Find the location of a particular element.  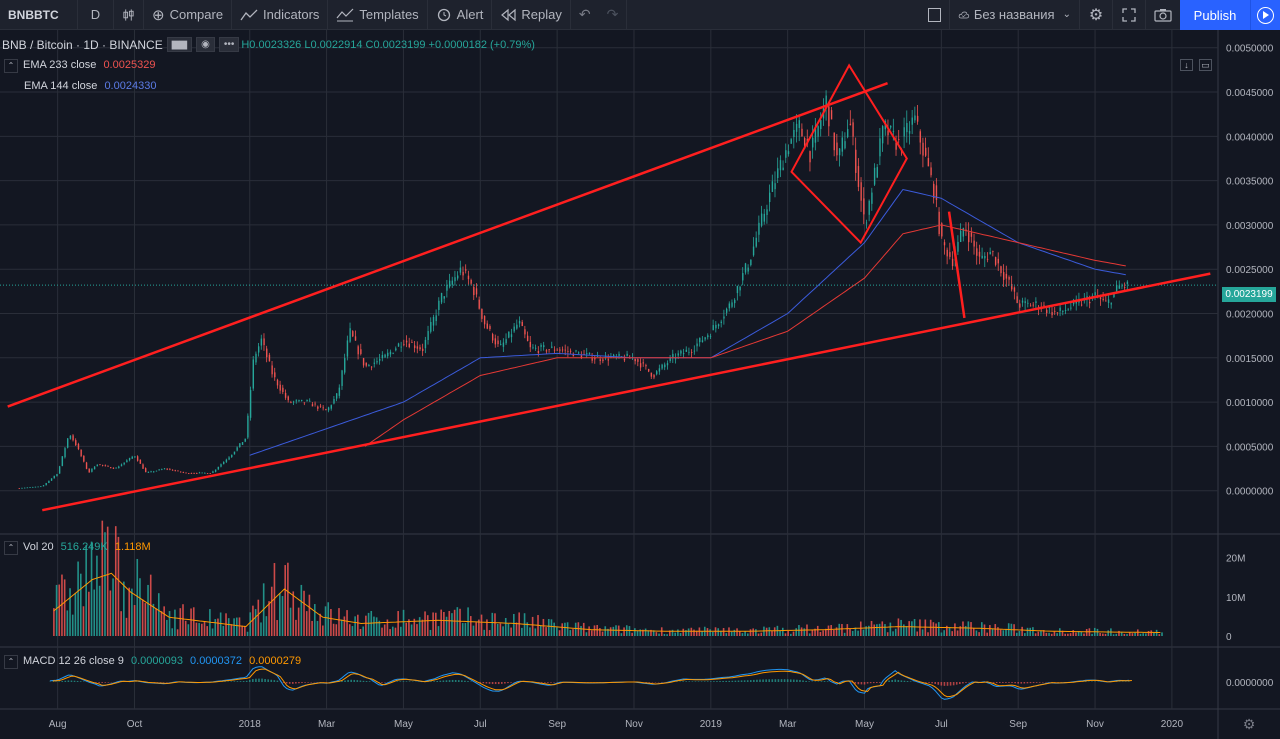

macd-value-2: 0.0000372 is located at coordinates (216, 661).